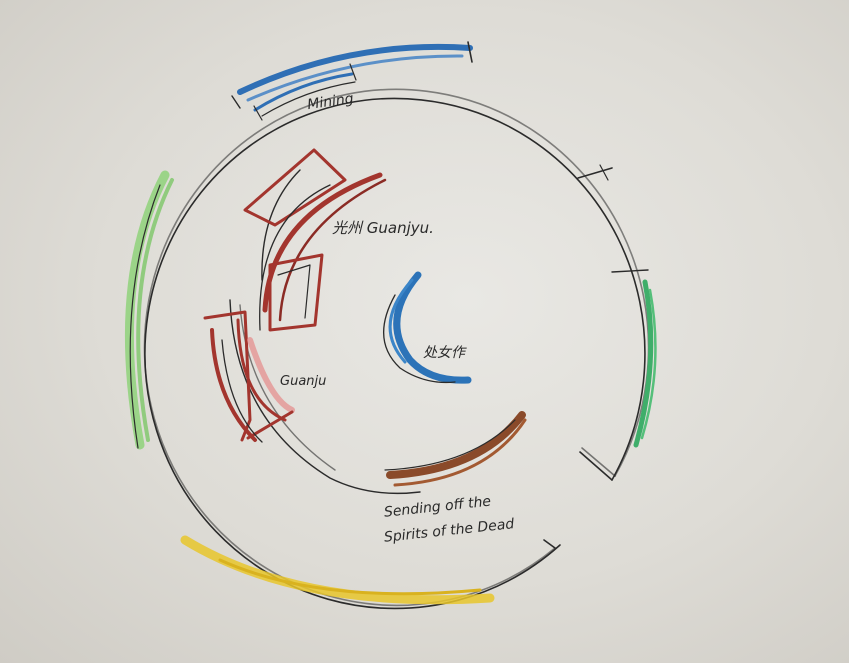  What do you see at coordinates (303, 381) in the screenshot?
I see `guanju-label: Guanju` at bounding box center [303, 381].